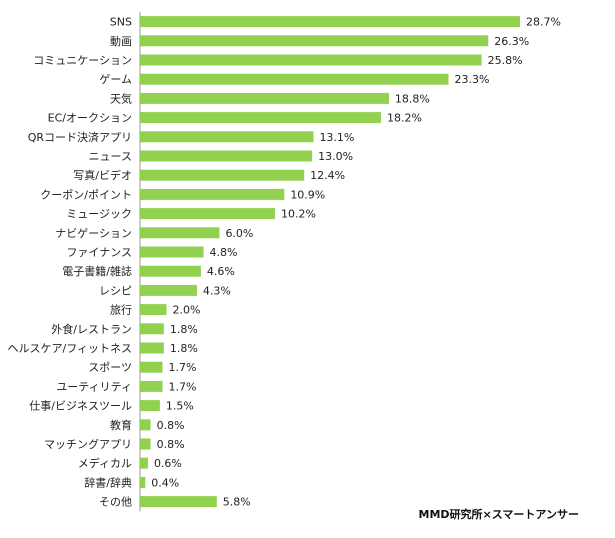 The image size is (615, 538). Describe the element at coordinates (237, 502) in the screenshot. I see `value-label: 5.8%` at that location.